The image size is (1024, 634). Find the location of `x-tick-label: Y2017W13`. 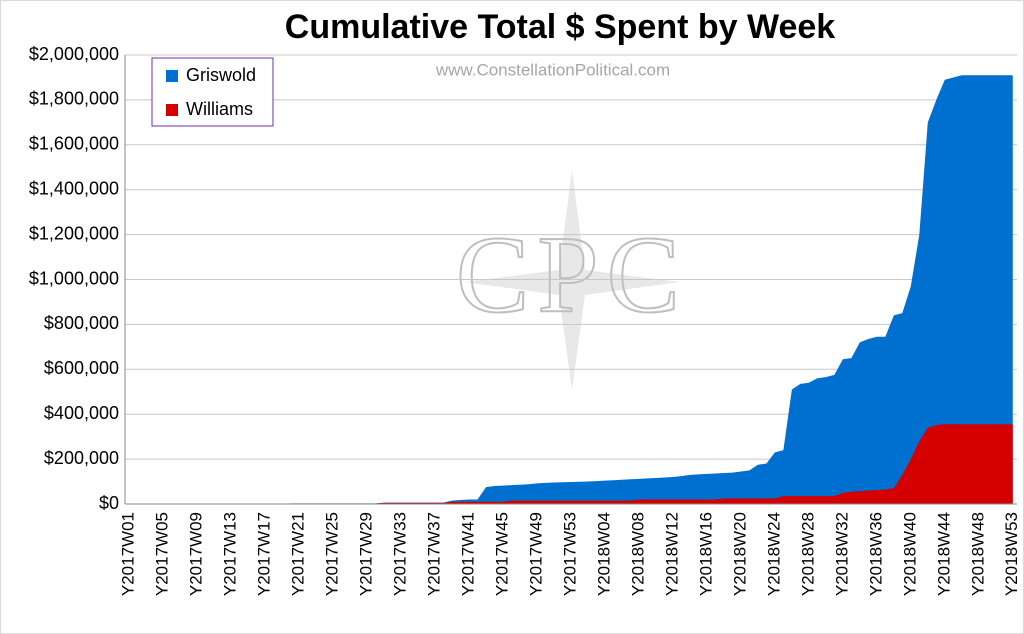

x-tick-label: Y2017W13 is located at coordinates (230, 554).